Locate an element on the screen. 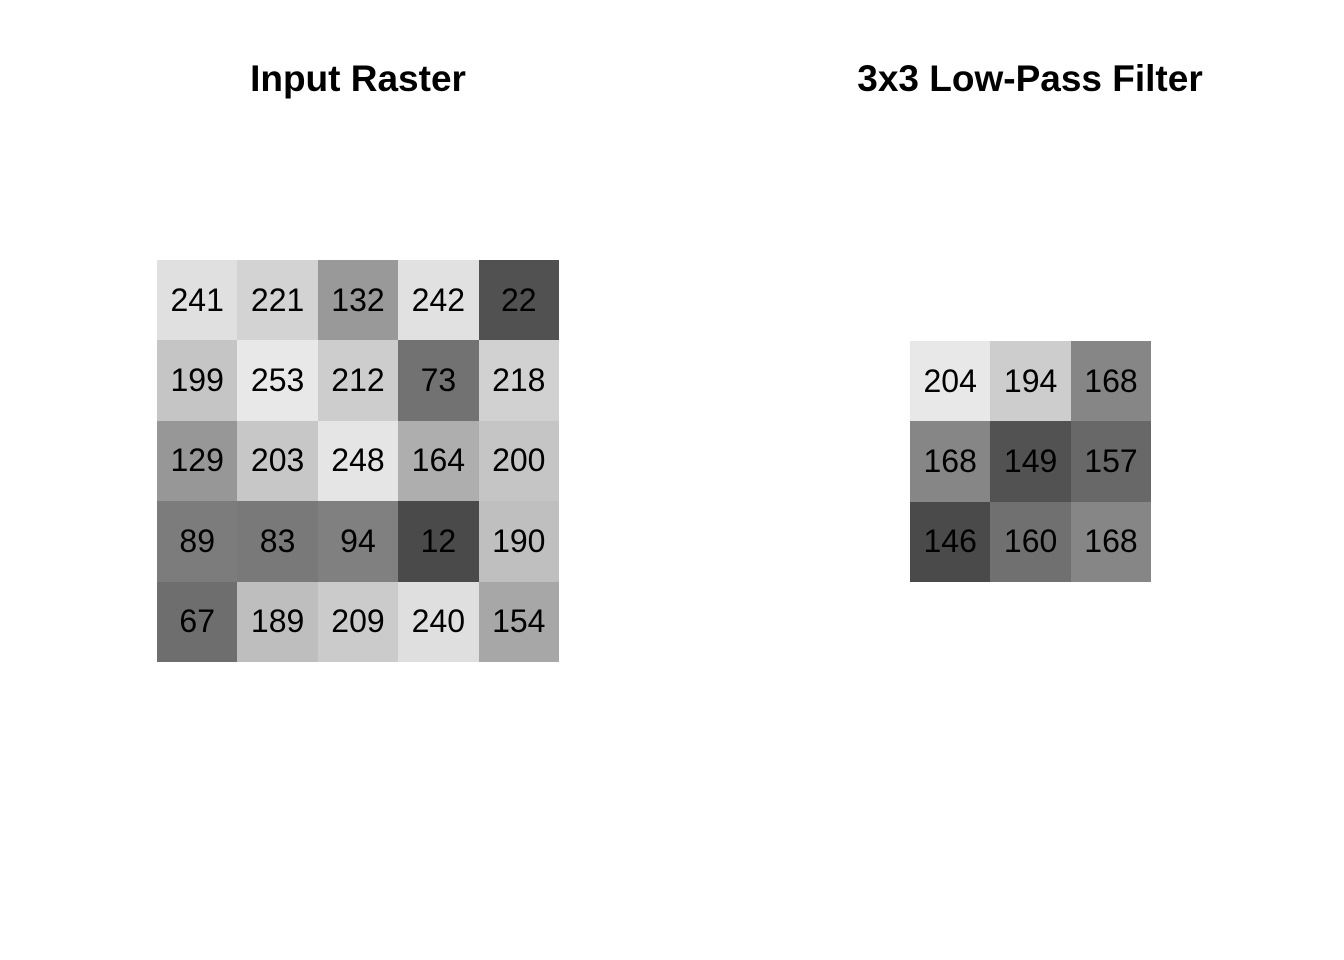 This screenshot has width=1344, height=960. raster-cell: 199 is located at coordinates (197, 380).